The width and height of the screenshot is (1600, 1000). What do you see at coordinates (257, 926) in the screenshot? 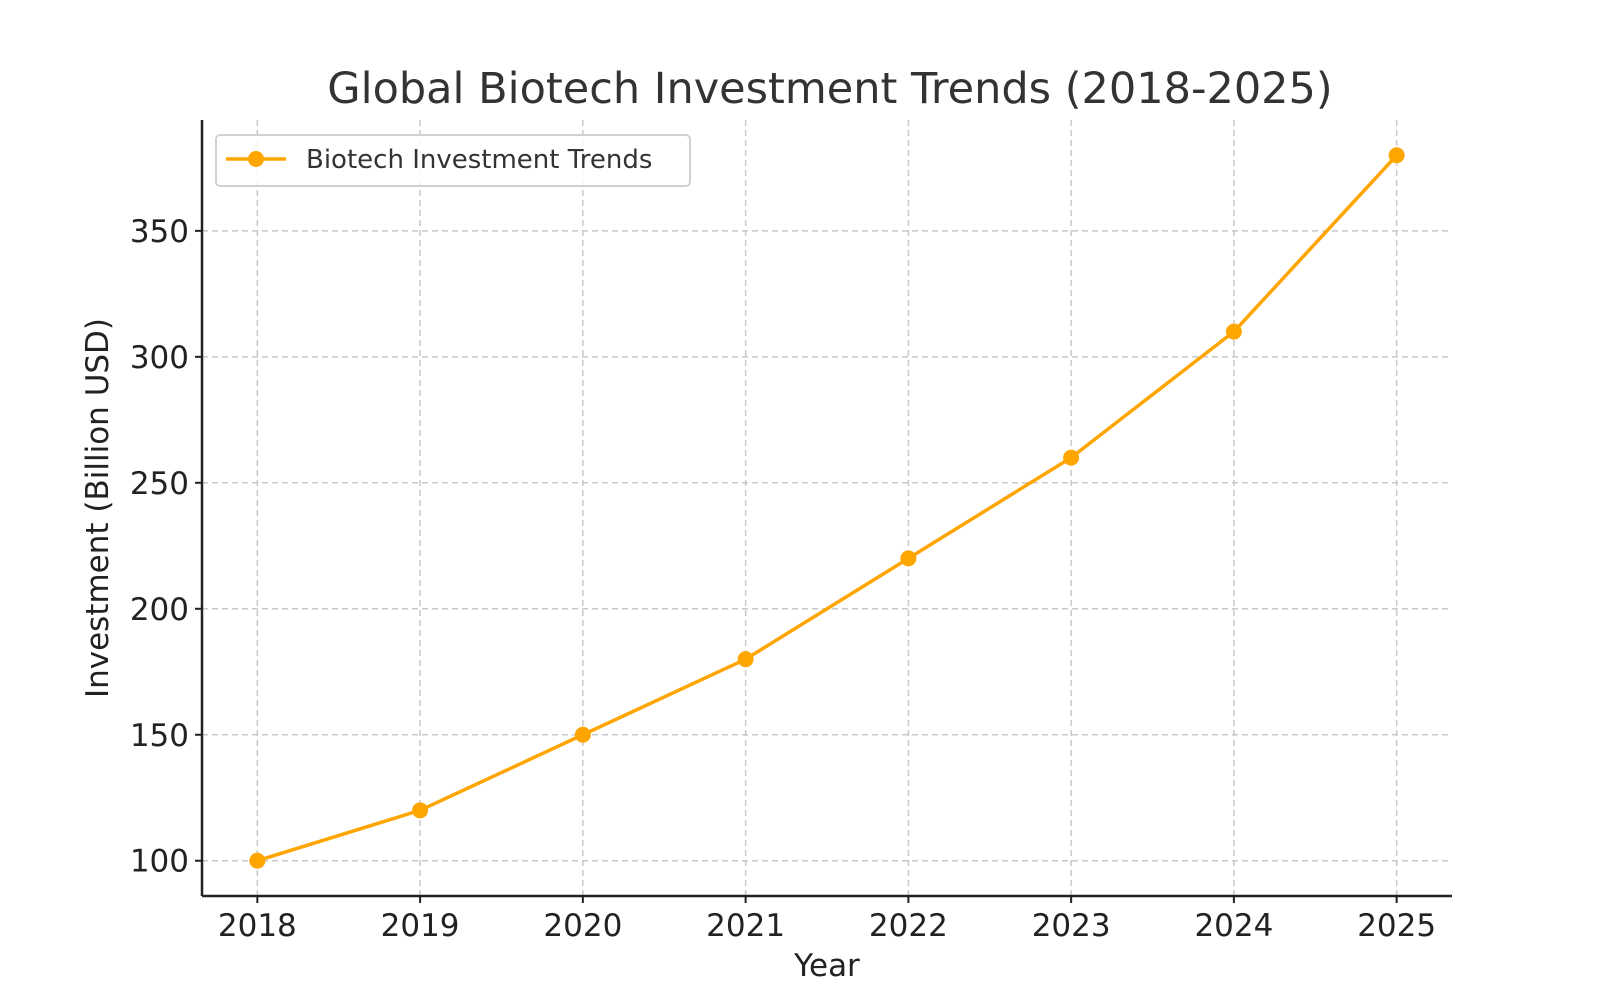
I see `x-tick-label: 2018` at bounding box center [257, 926].